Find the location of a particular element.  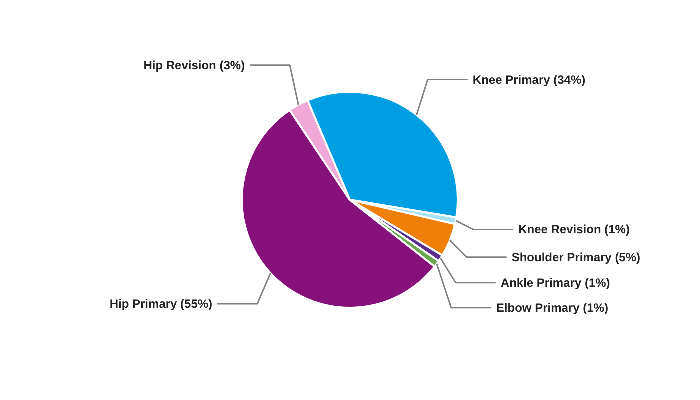

slice-label: Knee Revision (1%) is located at coordinates (574, 229).